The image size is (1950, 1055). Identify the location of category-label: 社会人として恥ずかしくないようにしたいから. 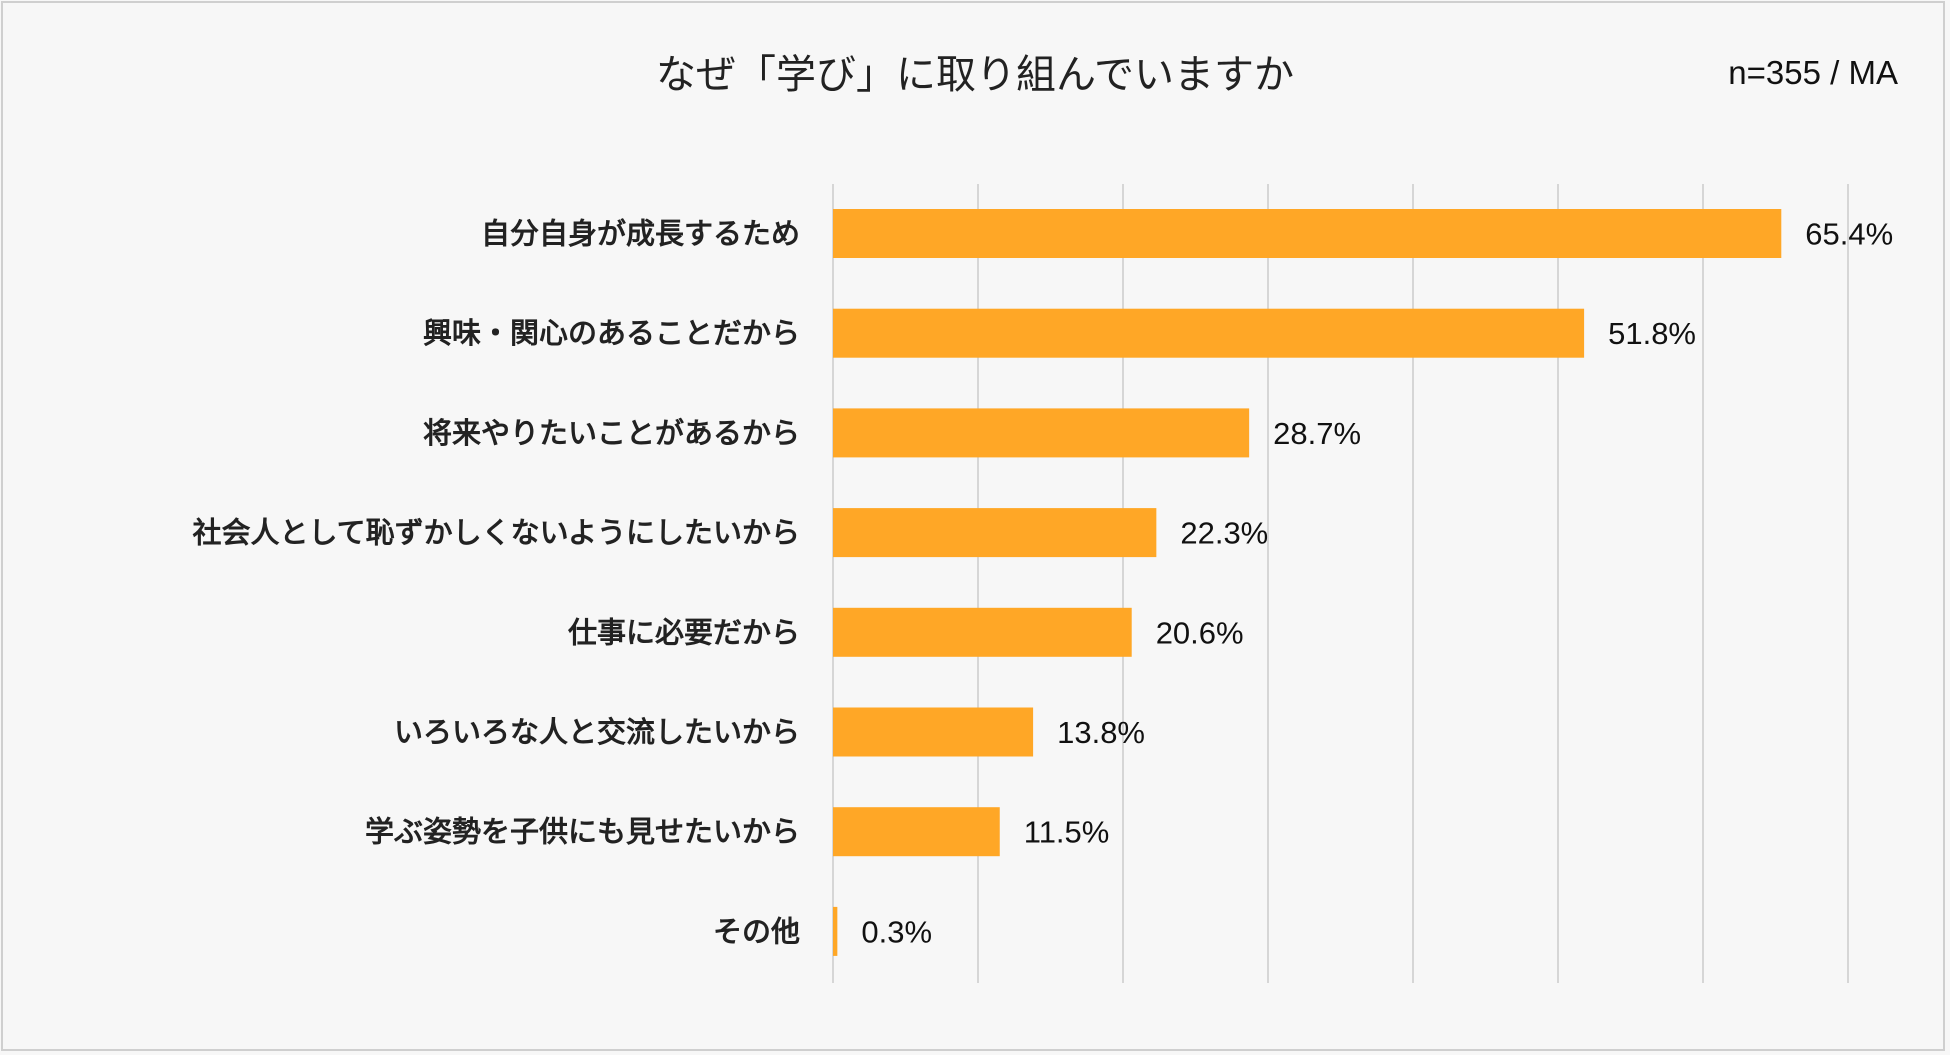
(496, 533).